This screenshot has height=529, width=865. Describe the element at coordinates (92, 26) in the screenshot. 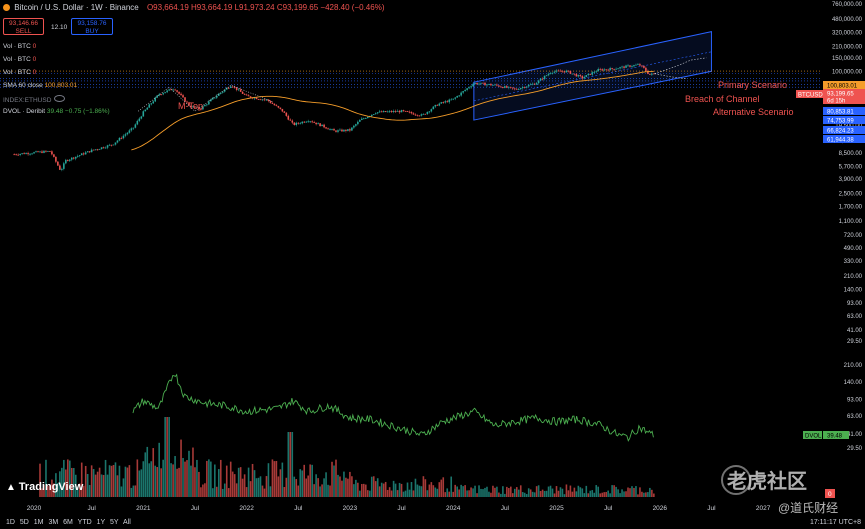

I see `buy-button: 93,158.76 BUY` at that location.